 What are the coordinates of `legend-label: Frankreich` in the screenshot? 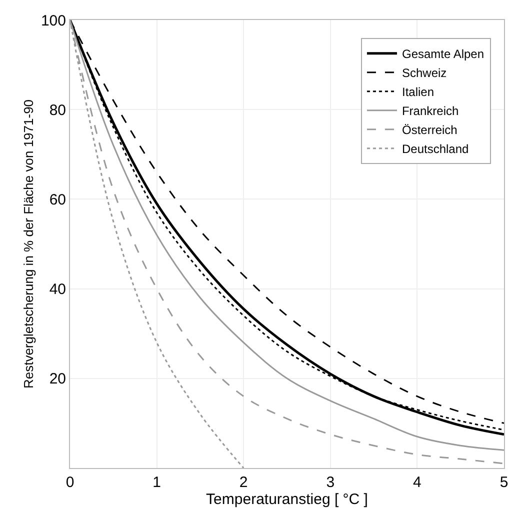 It's located at (430, 111).